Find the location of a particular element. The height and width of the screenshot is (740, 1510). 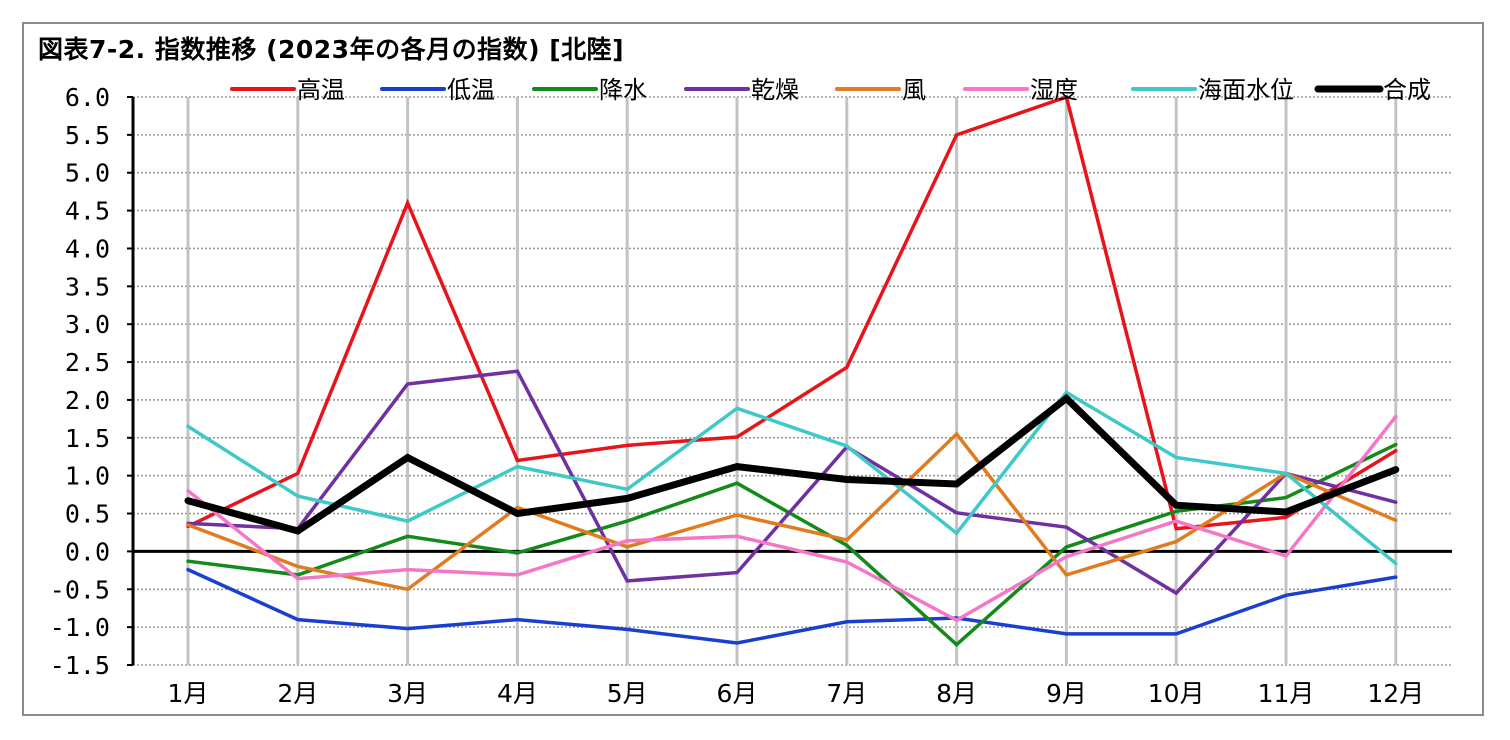

x-tick-label: 2月 is located at coordinates (297, 693).